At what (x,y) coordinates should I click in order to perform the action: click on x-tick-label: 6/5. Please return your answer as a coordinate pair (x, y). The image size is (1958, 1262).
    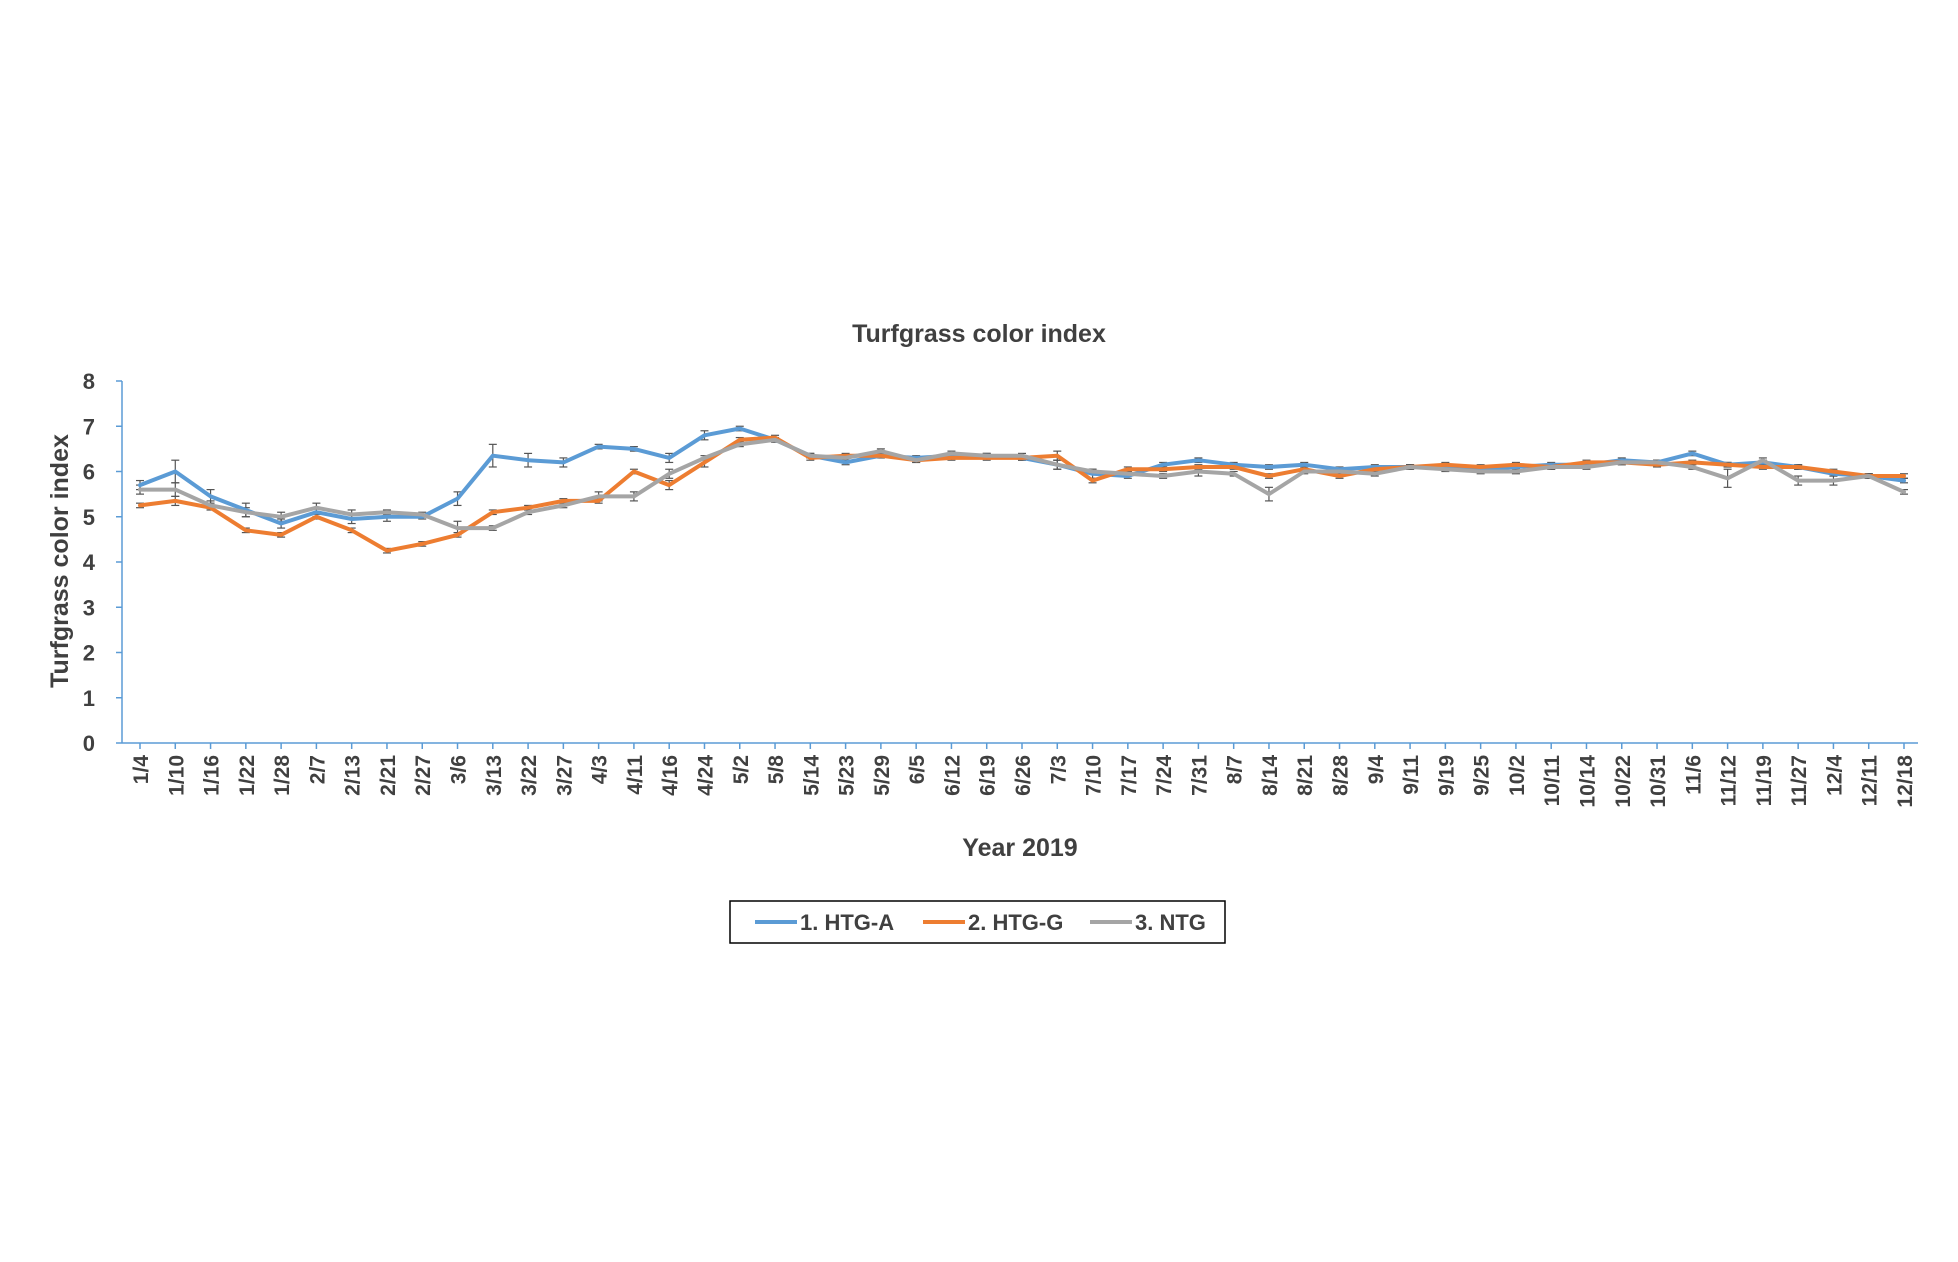
    Looking at the image, I should click on (917, 770).